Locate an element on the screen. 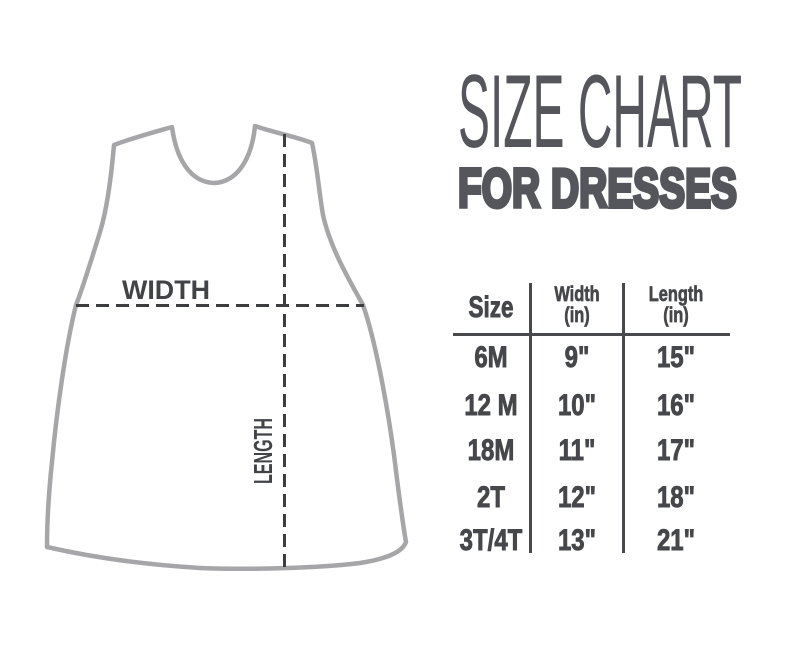 This screenshot has width=800, height=671. cell-length: 16" is located at coordinates (676, 404).